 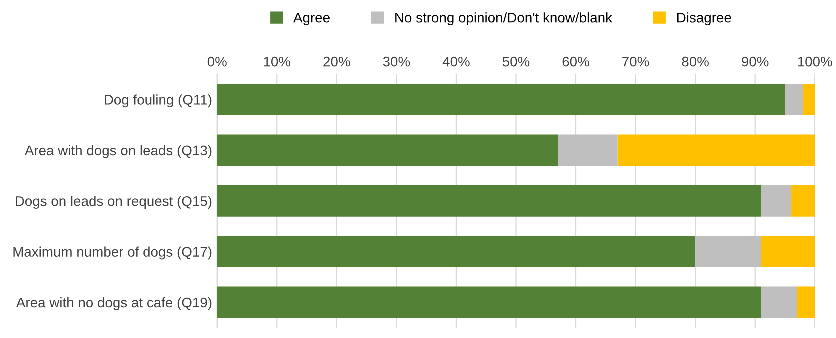 I want to click on x-tick-label: 50%, so click(x=516, y=61).